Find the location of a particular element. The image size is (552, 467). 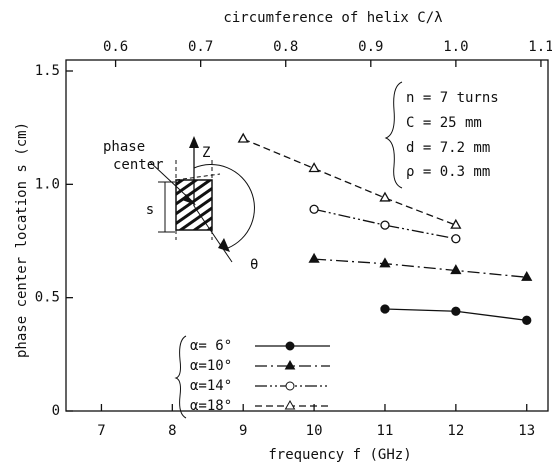

inset-label: phase is located at coordinates (124, 147).